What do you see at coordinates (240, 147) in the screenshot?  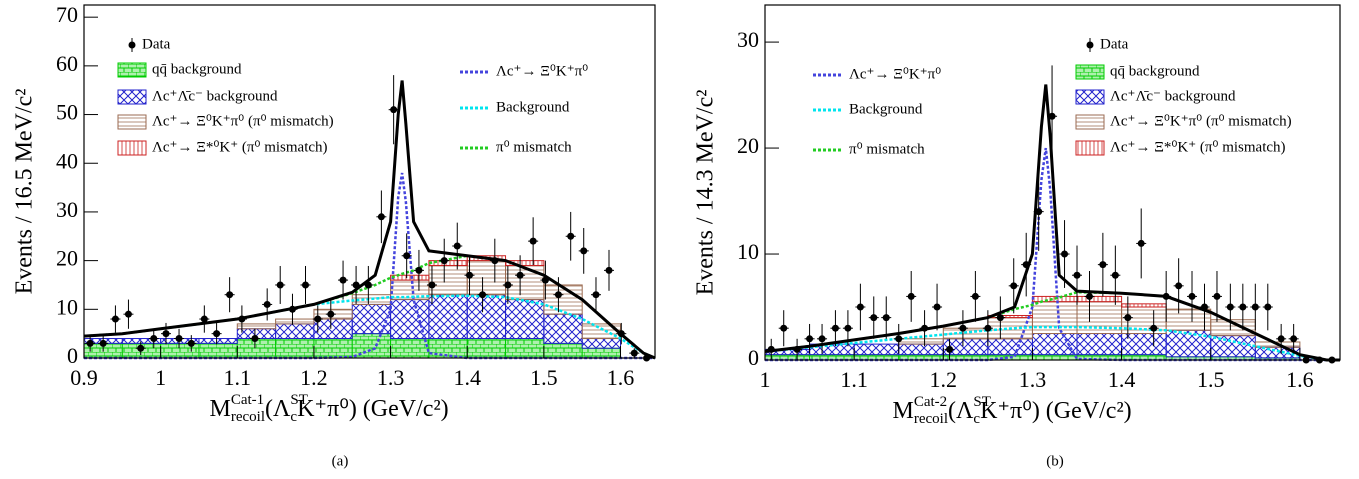 I see `legend-label: Λc⁺→ Ξ*⁰K⁺ (π⁰ mismatch)` at bounding box center [240, 147].